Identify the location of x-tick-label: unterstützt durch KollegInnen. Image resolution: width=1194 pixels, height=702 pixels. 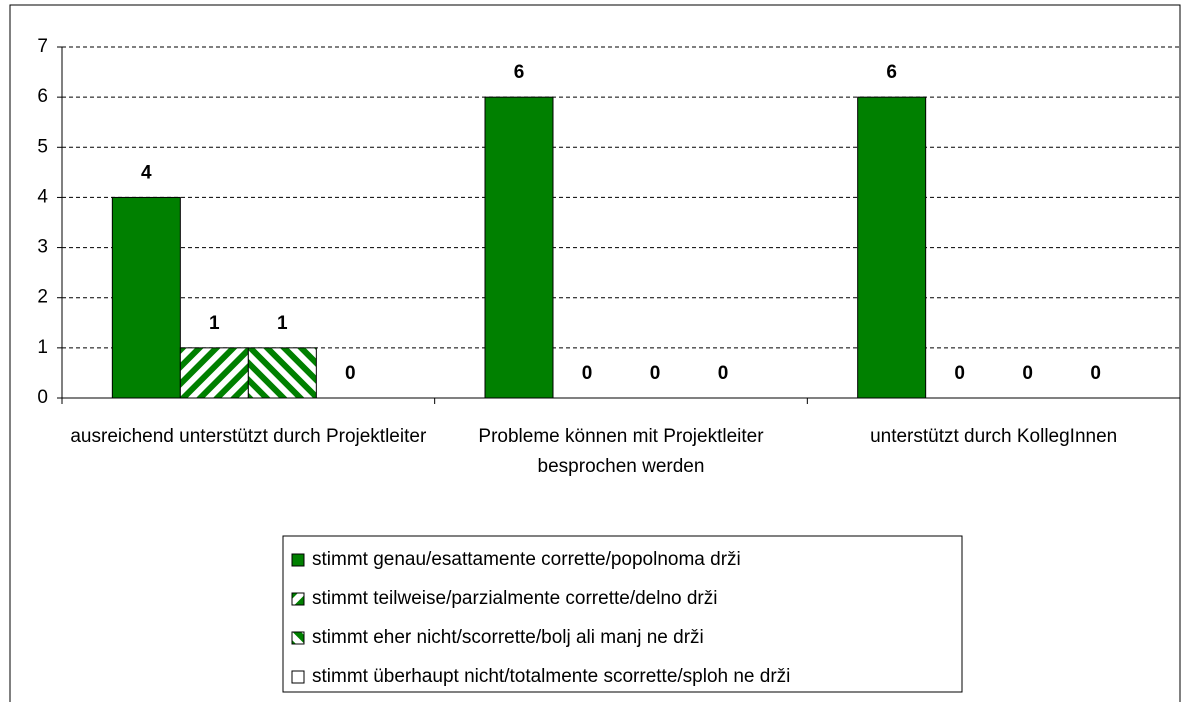
(994, 436).